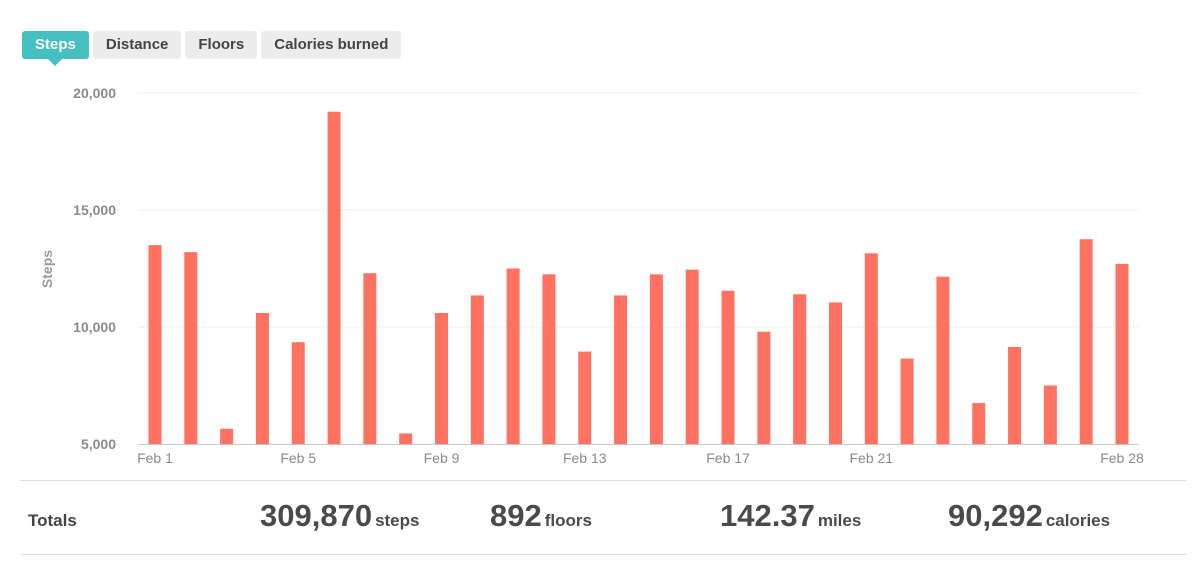  What do you see at coordinates (995, 515) in the screenshot?
I see `total-calories-value: 90,292` at bounding box center [995, 515].